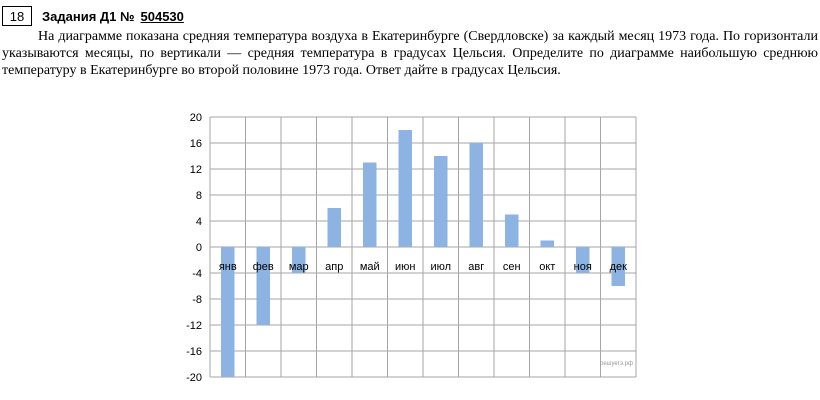 The image size is (820, 400). What do you see at coordinates (547, 267) in the screenshot?
I see `x-category-label: окт` at bounding box center [547, 267].